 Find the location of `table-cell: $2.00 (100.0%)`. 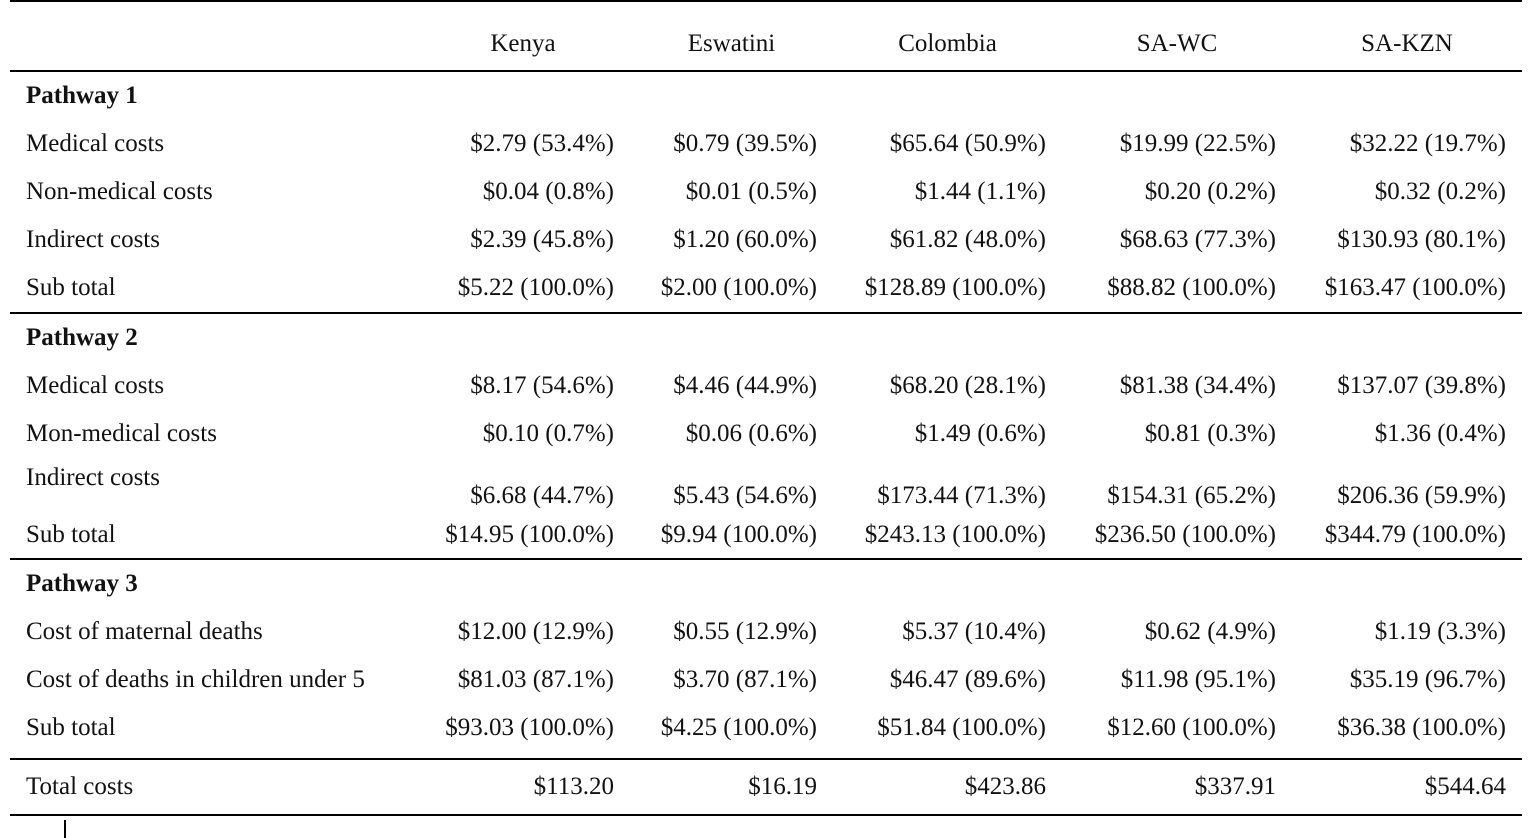

table-cell: $2.00 (100.0%) is located at coordinates (731, 289).